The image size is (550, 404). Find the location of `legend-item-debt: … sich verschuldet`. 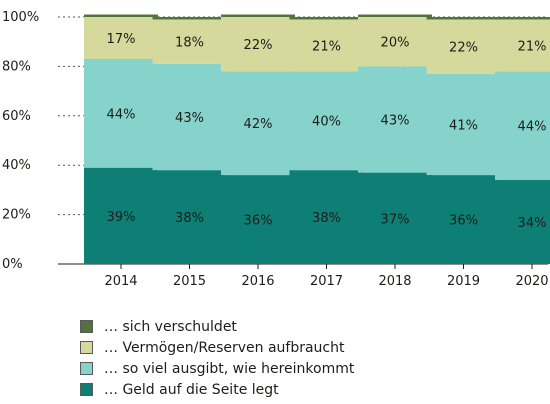

legend-item-debt: … sich verschuldet is located at coordinates (217, 326).